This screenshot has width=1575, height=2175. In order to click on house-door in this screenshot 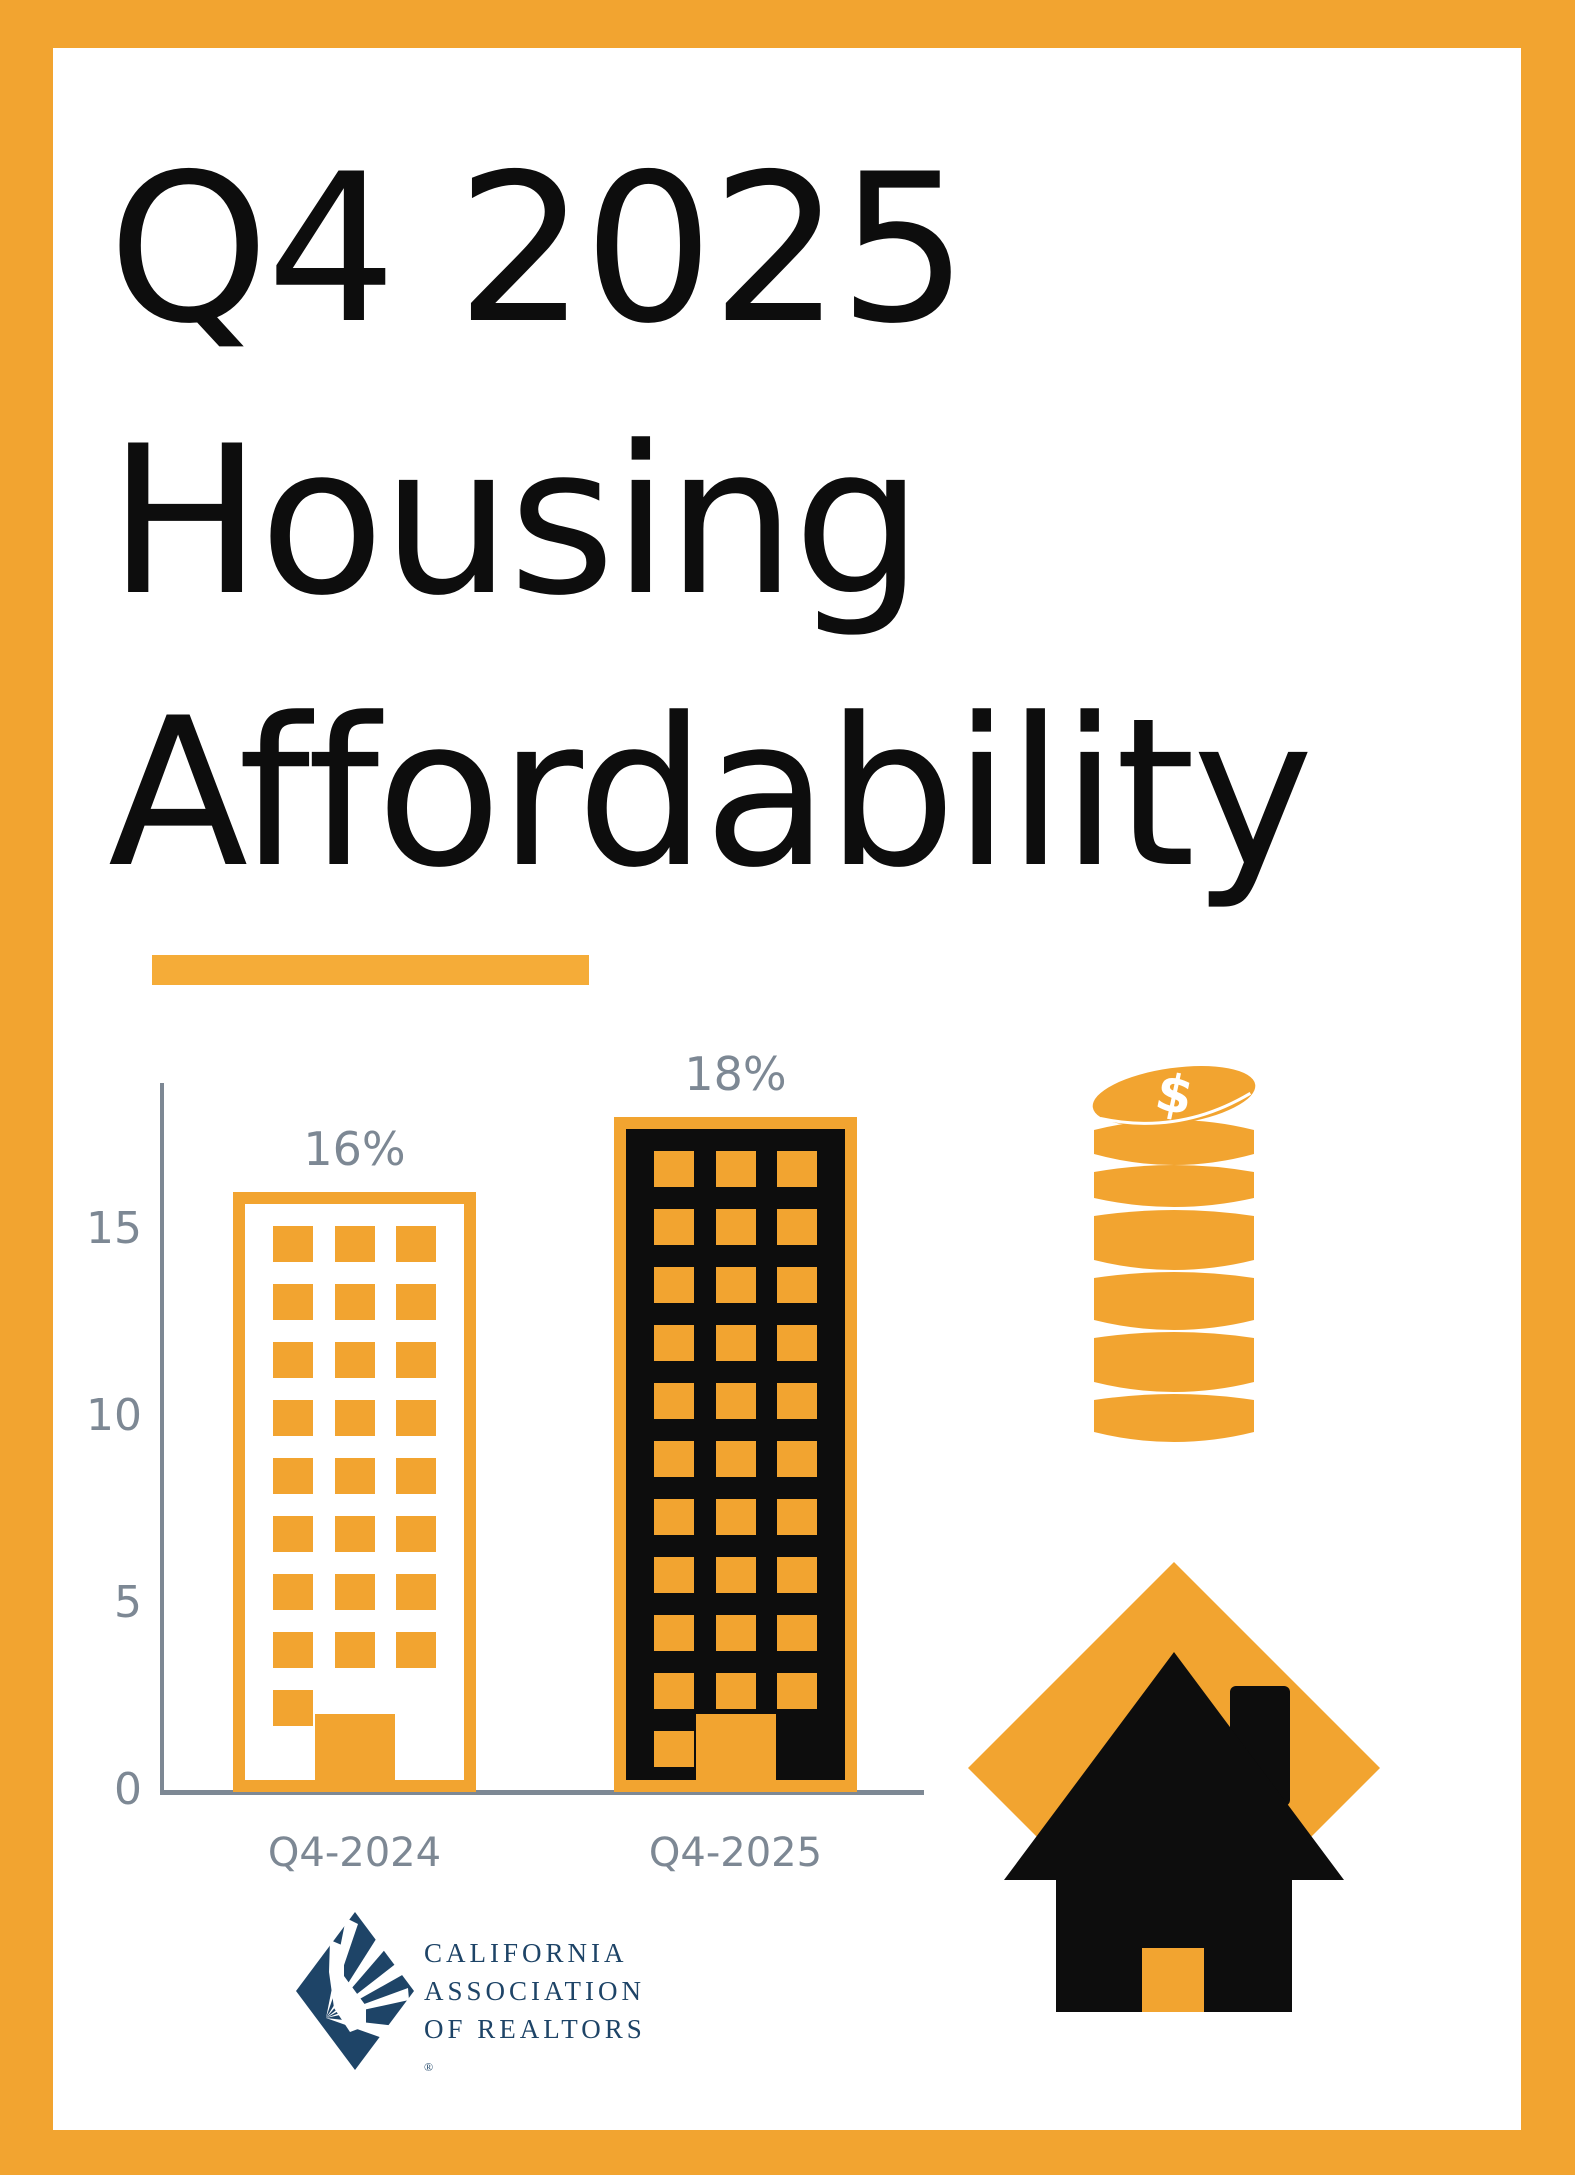, I will do `click(1173, 1980)`.